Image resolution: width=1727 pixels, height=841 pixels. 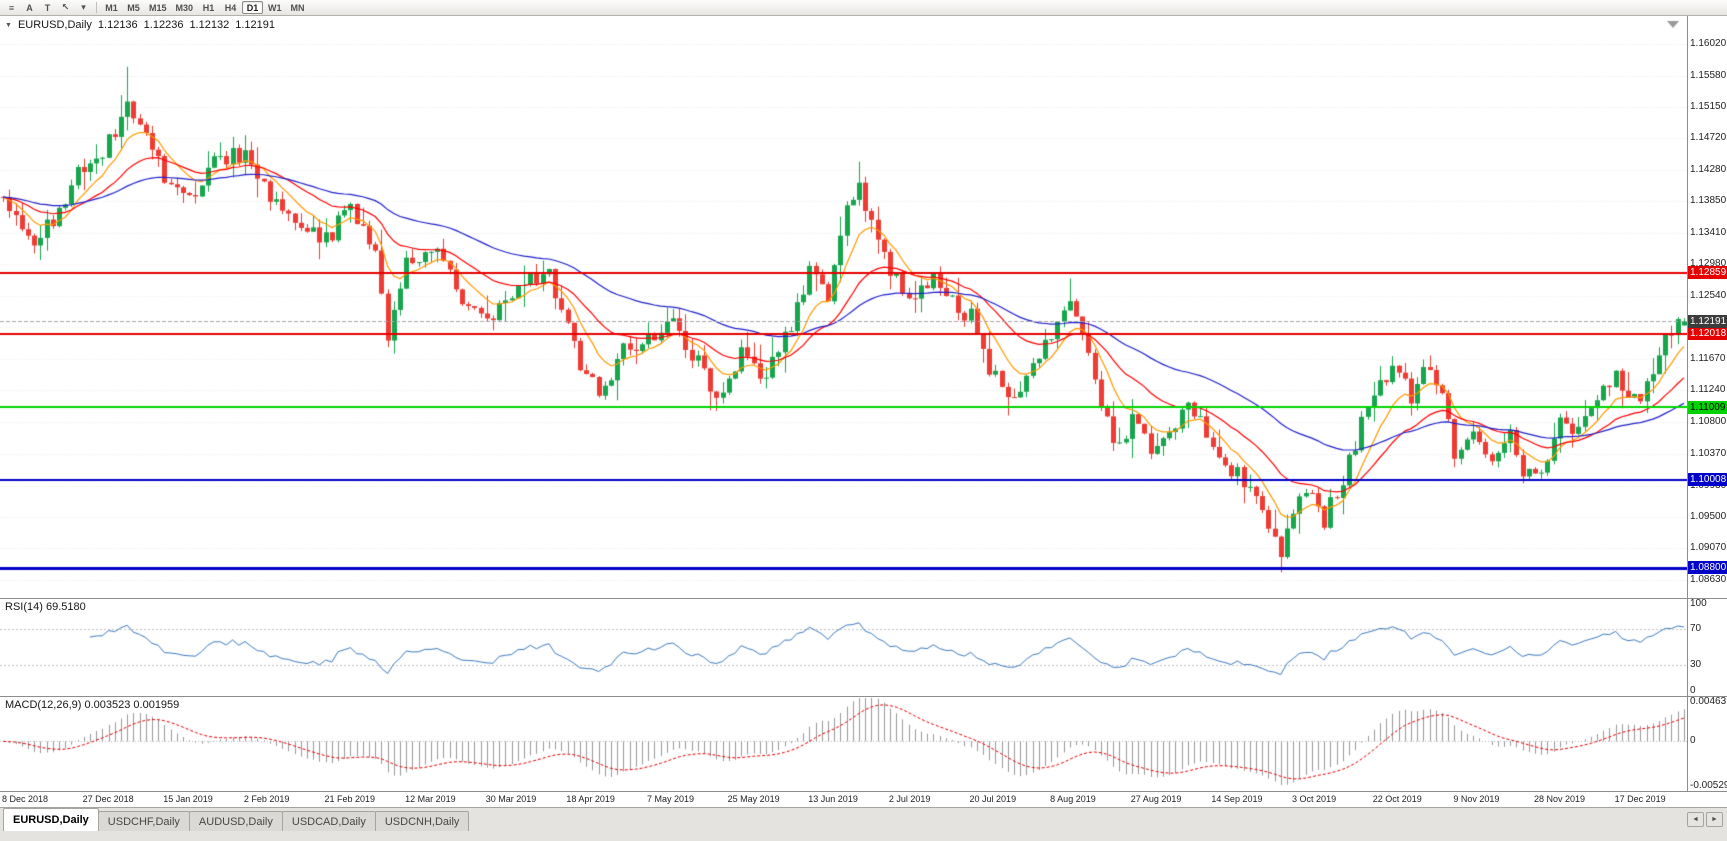 I want to click on price-tick-label: 1.11670, so click(x=1708, y=359).